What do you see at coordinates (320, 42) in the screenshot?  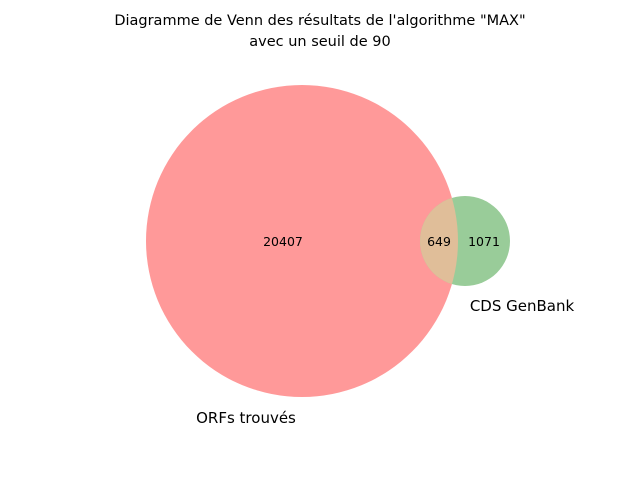 I see `diagram-title-line-2: avec un seuil de 90` at bounding box center [320, 42].